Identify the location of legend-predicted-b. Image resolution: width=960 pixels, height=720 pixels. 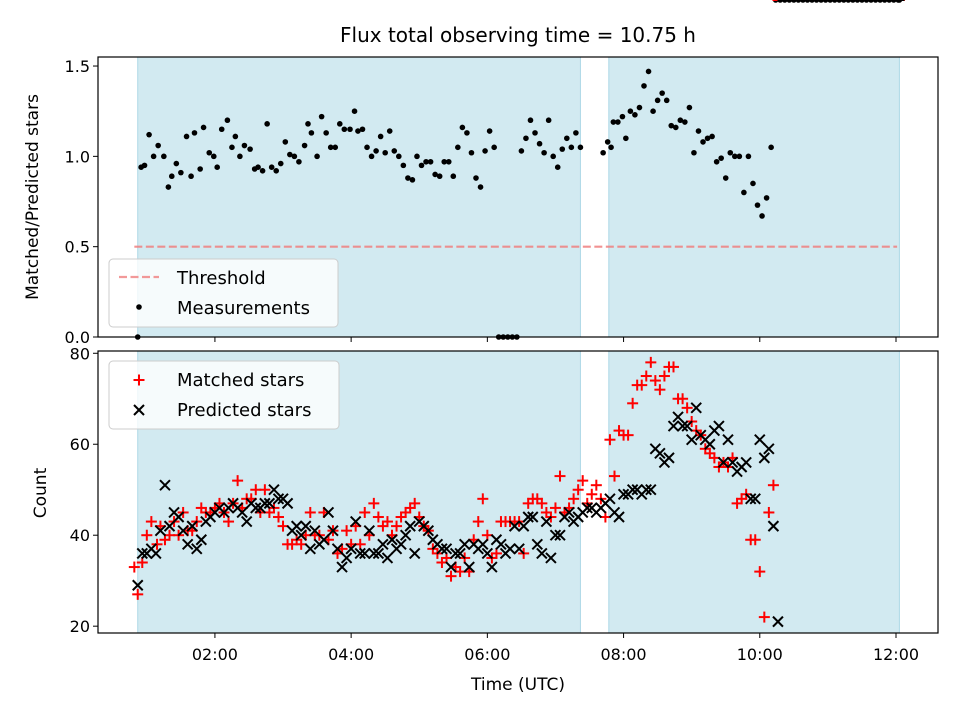
(139, 410).